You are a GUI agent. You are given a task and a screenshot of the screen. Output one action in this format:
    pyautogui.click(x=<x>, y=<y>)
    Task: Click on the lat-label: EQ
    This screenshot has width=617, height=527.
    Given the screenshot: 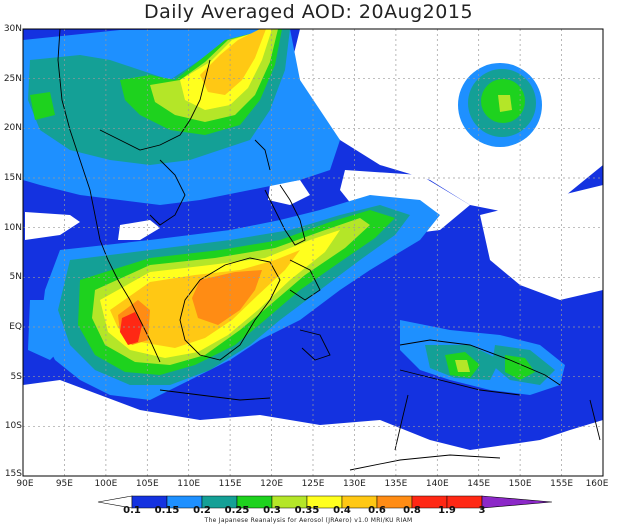 What is the action you would take?
    pyautogui.click(x=15, y=327)
    